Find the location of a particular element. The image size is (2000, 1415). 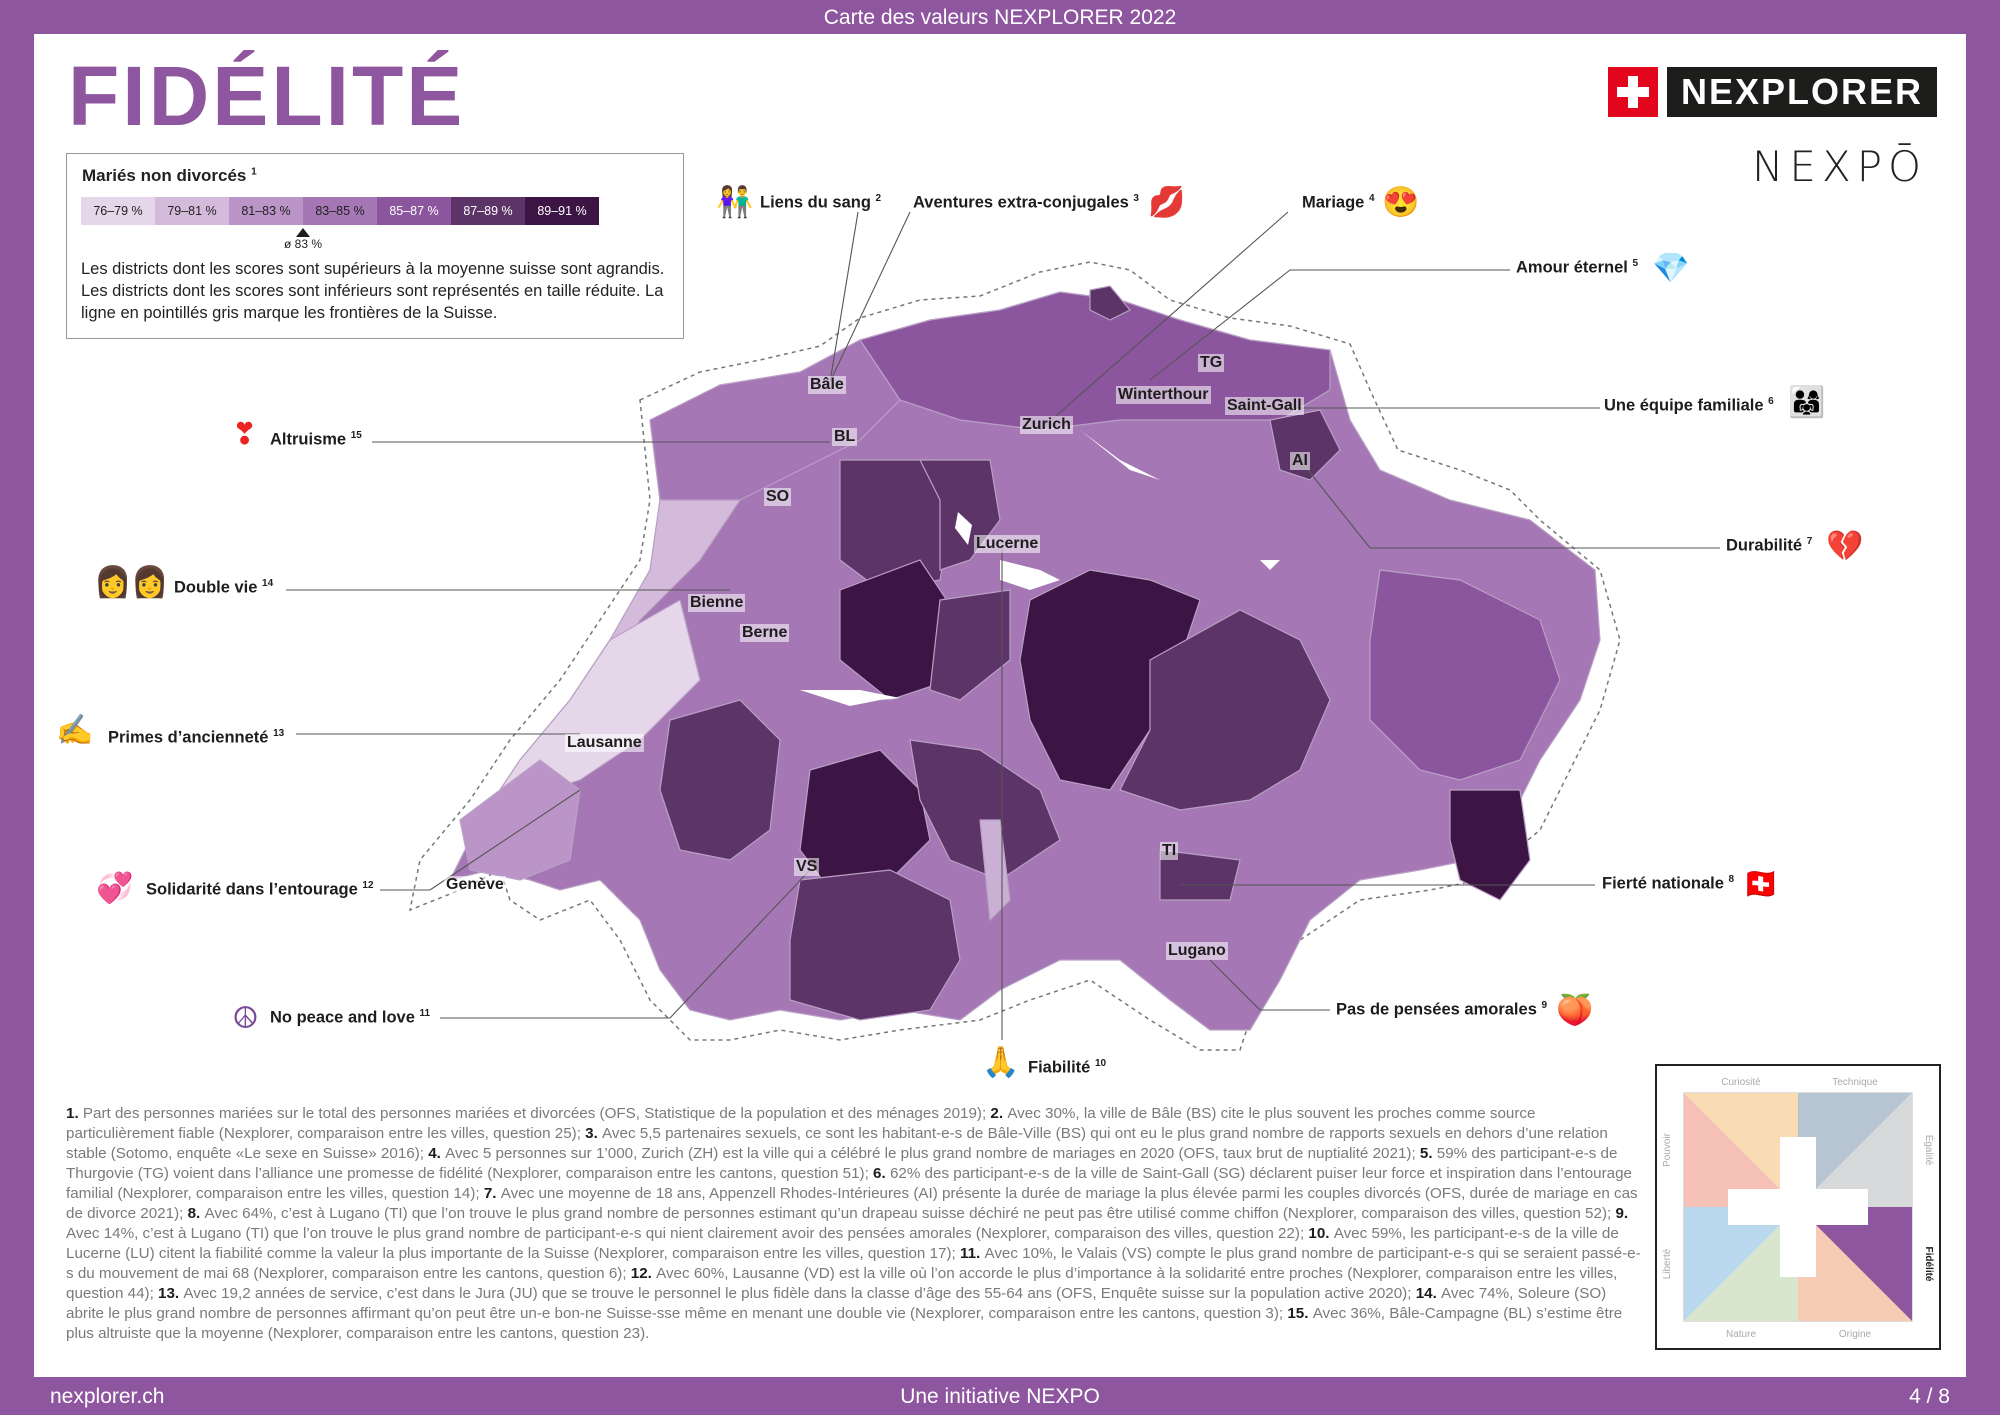

annotation-text: Liens du sang is located at coordinates (815, 202).